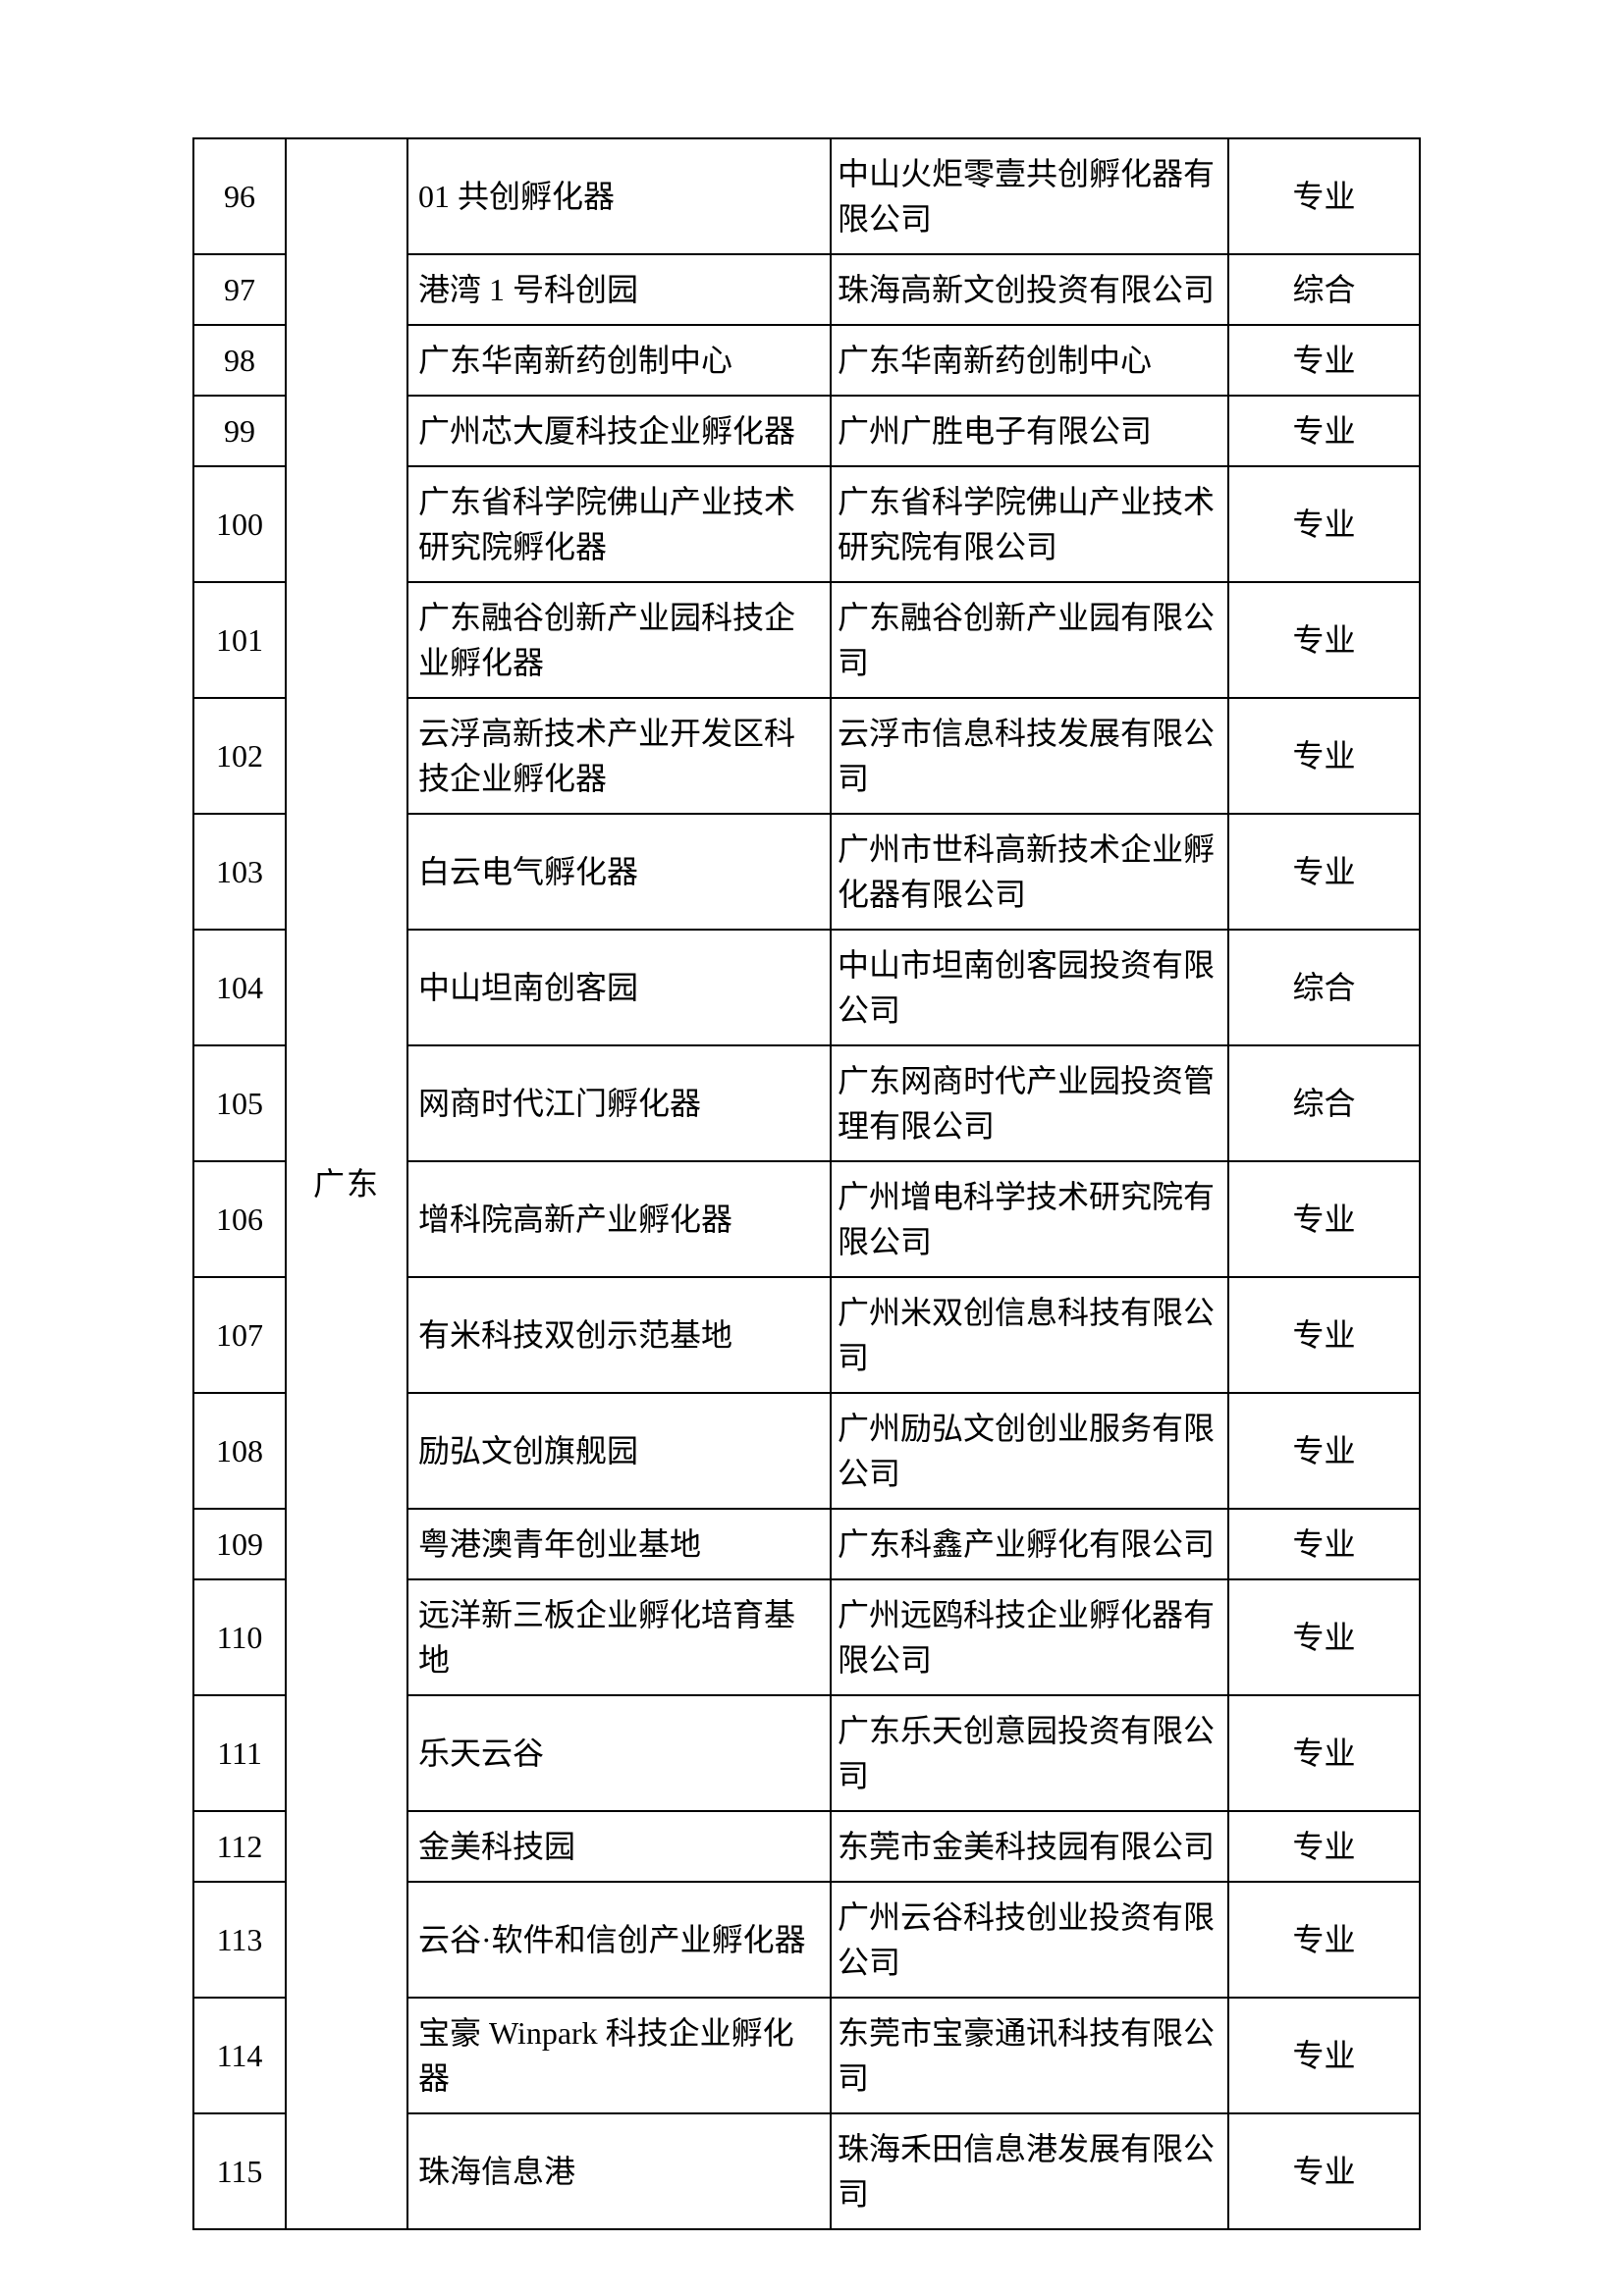 The width and height of the screenshot is (1624, 2296). What do you see at coordinates (806, 2171) in the screenshot?
I see `table-row: 115 珠海信息港 珠海禾田信息港发展有限公司 专业` at bounding box center [806, 2171].